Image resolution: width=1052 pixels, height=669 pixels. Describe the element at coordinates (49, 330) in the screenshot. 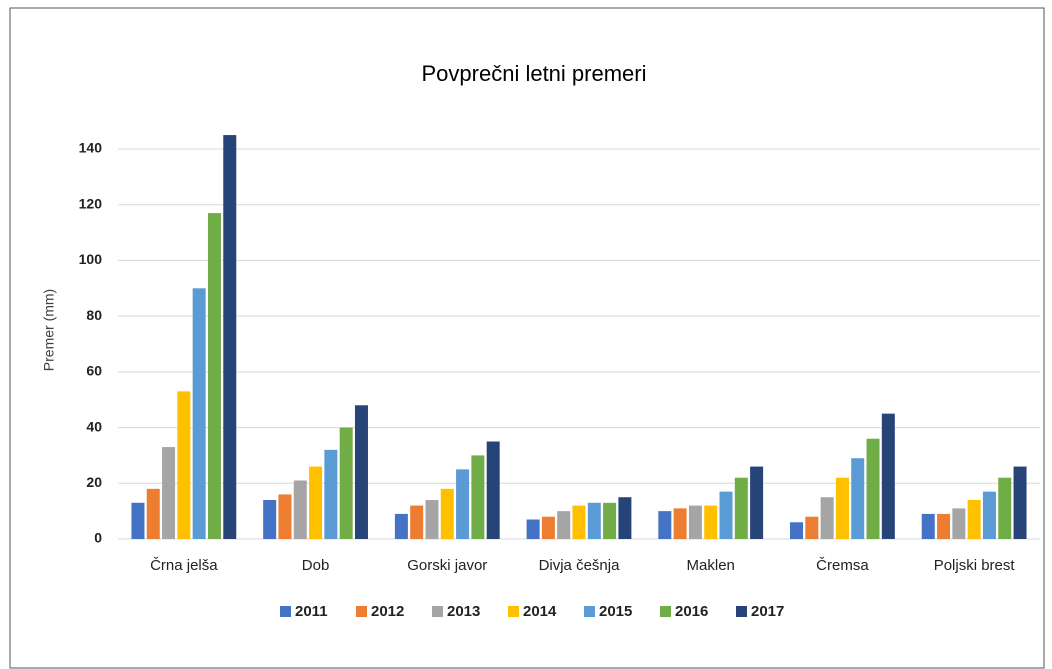

I see `y-axis-label: Premer (mm)` at that location.